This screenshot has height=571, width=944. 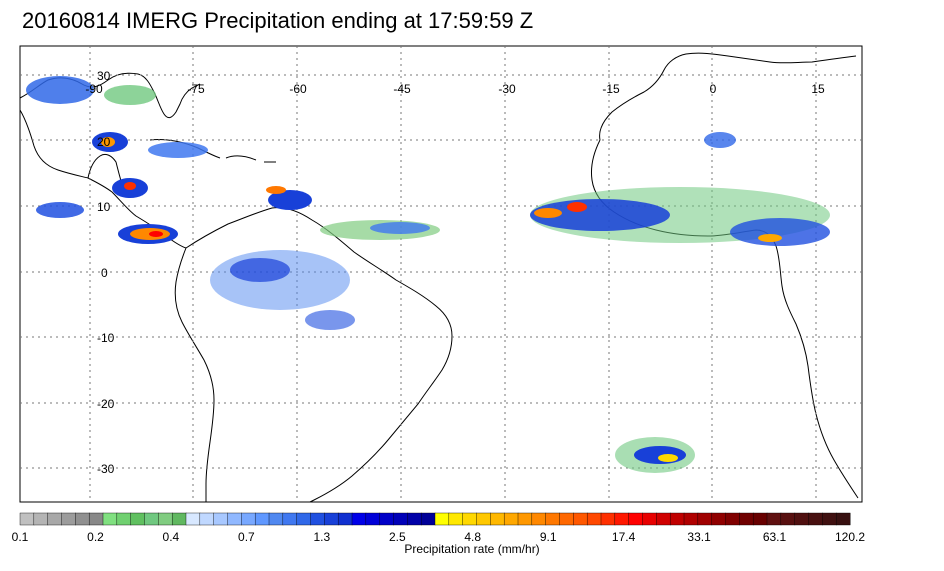 I want to click on coast-south-america, so click(x=319, y=355).